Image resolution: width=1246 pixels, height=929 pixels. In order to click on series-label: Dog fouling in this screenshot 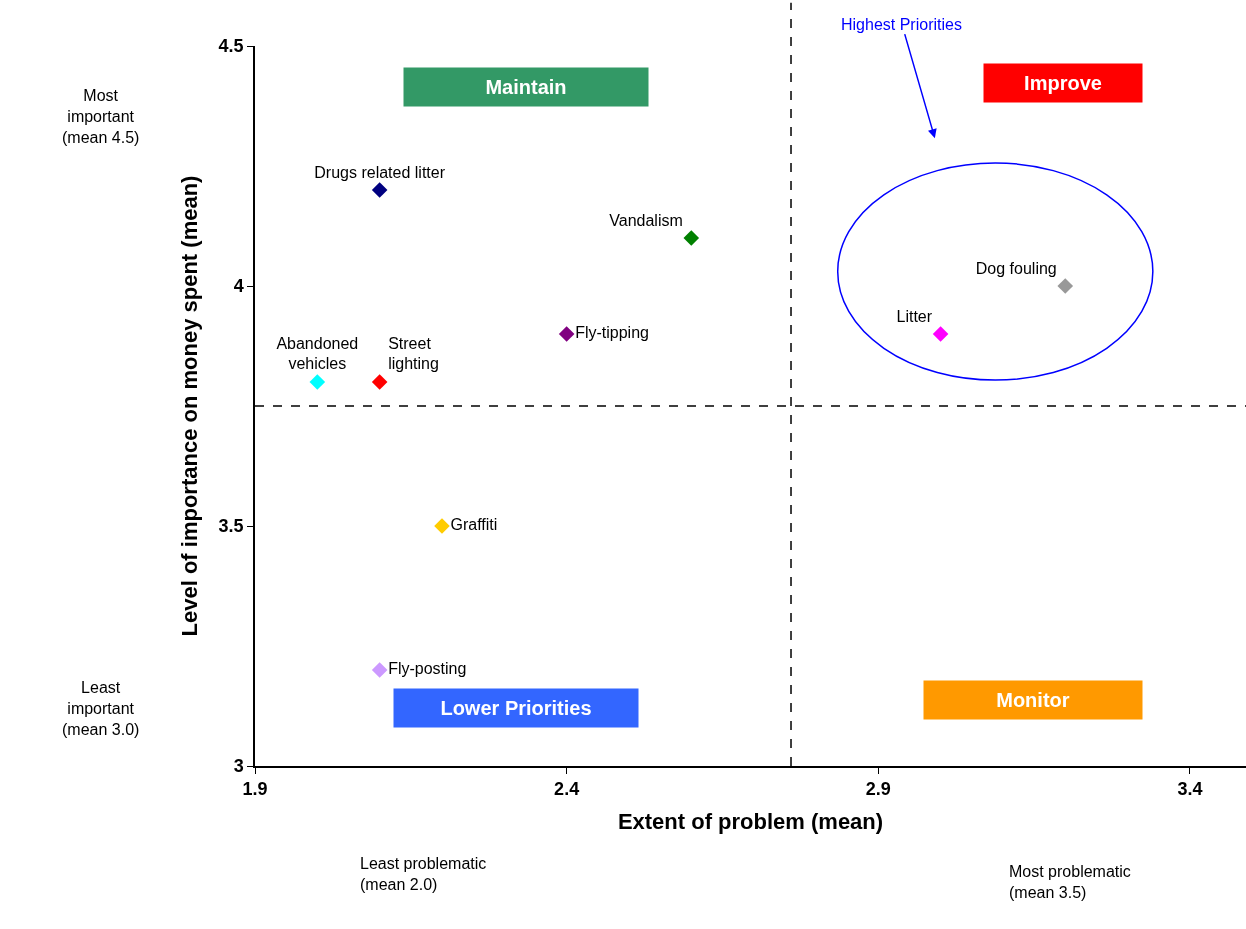, I will do `click(1016, 268)`.